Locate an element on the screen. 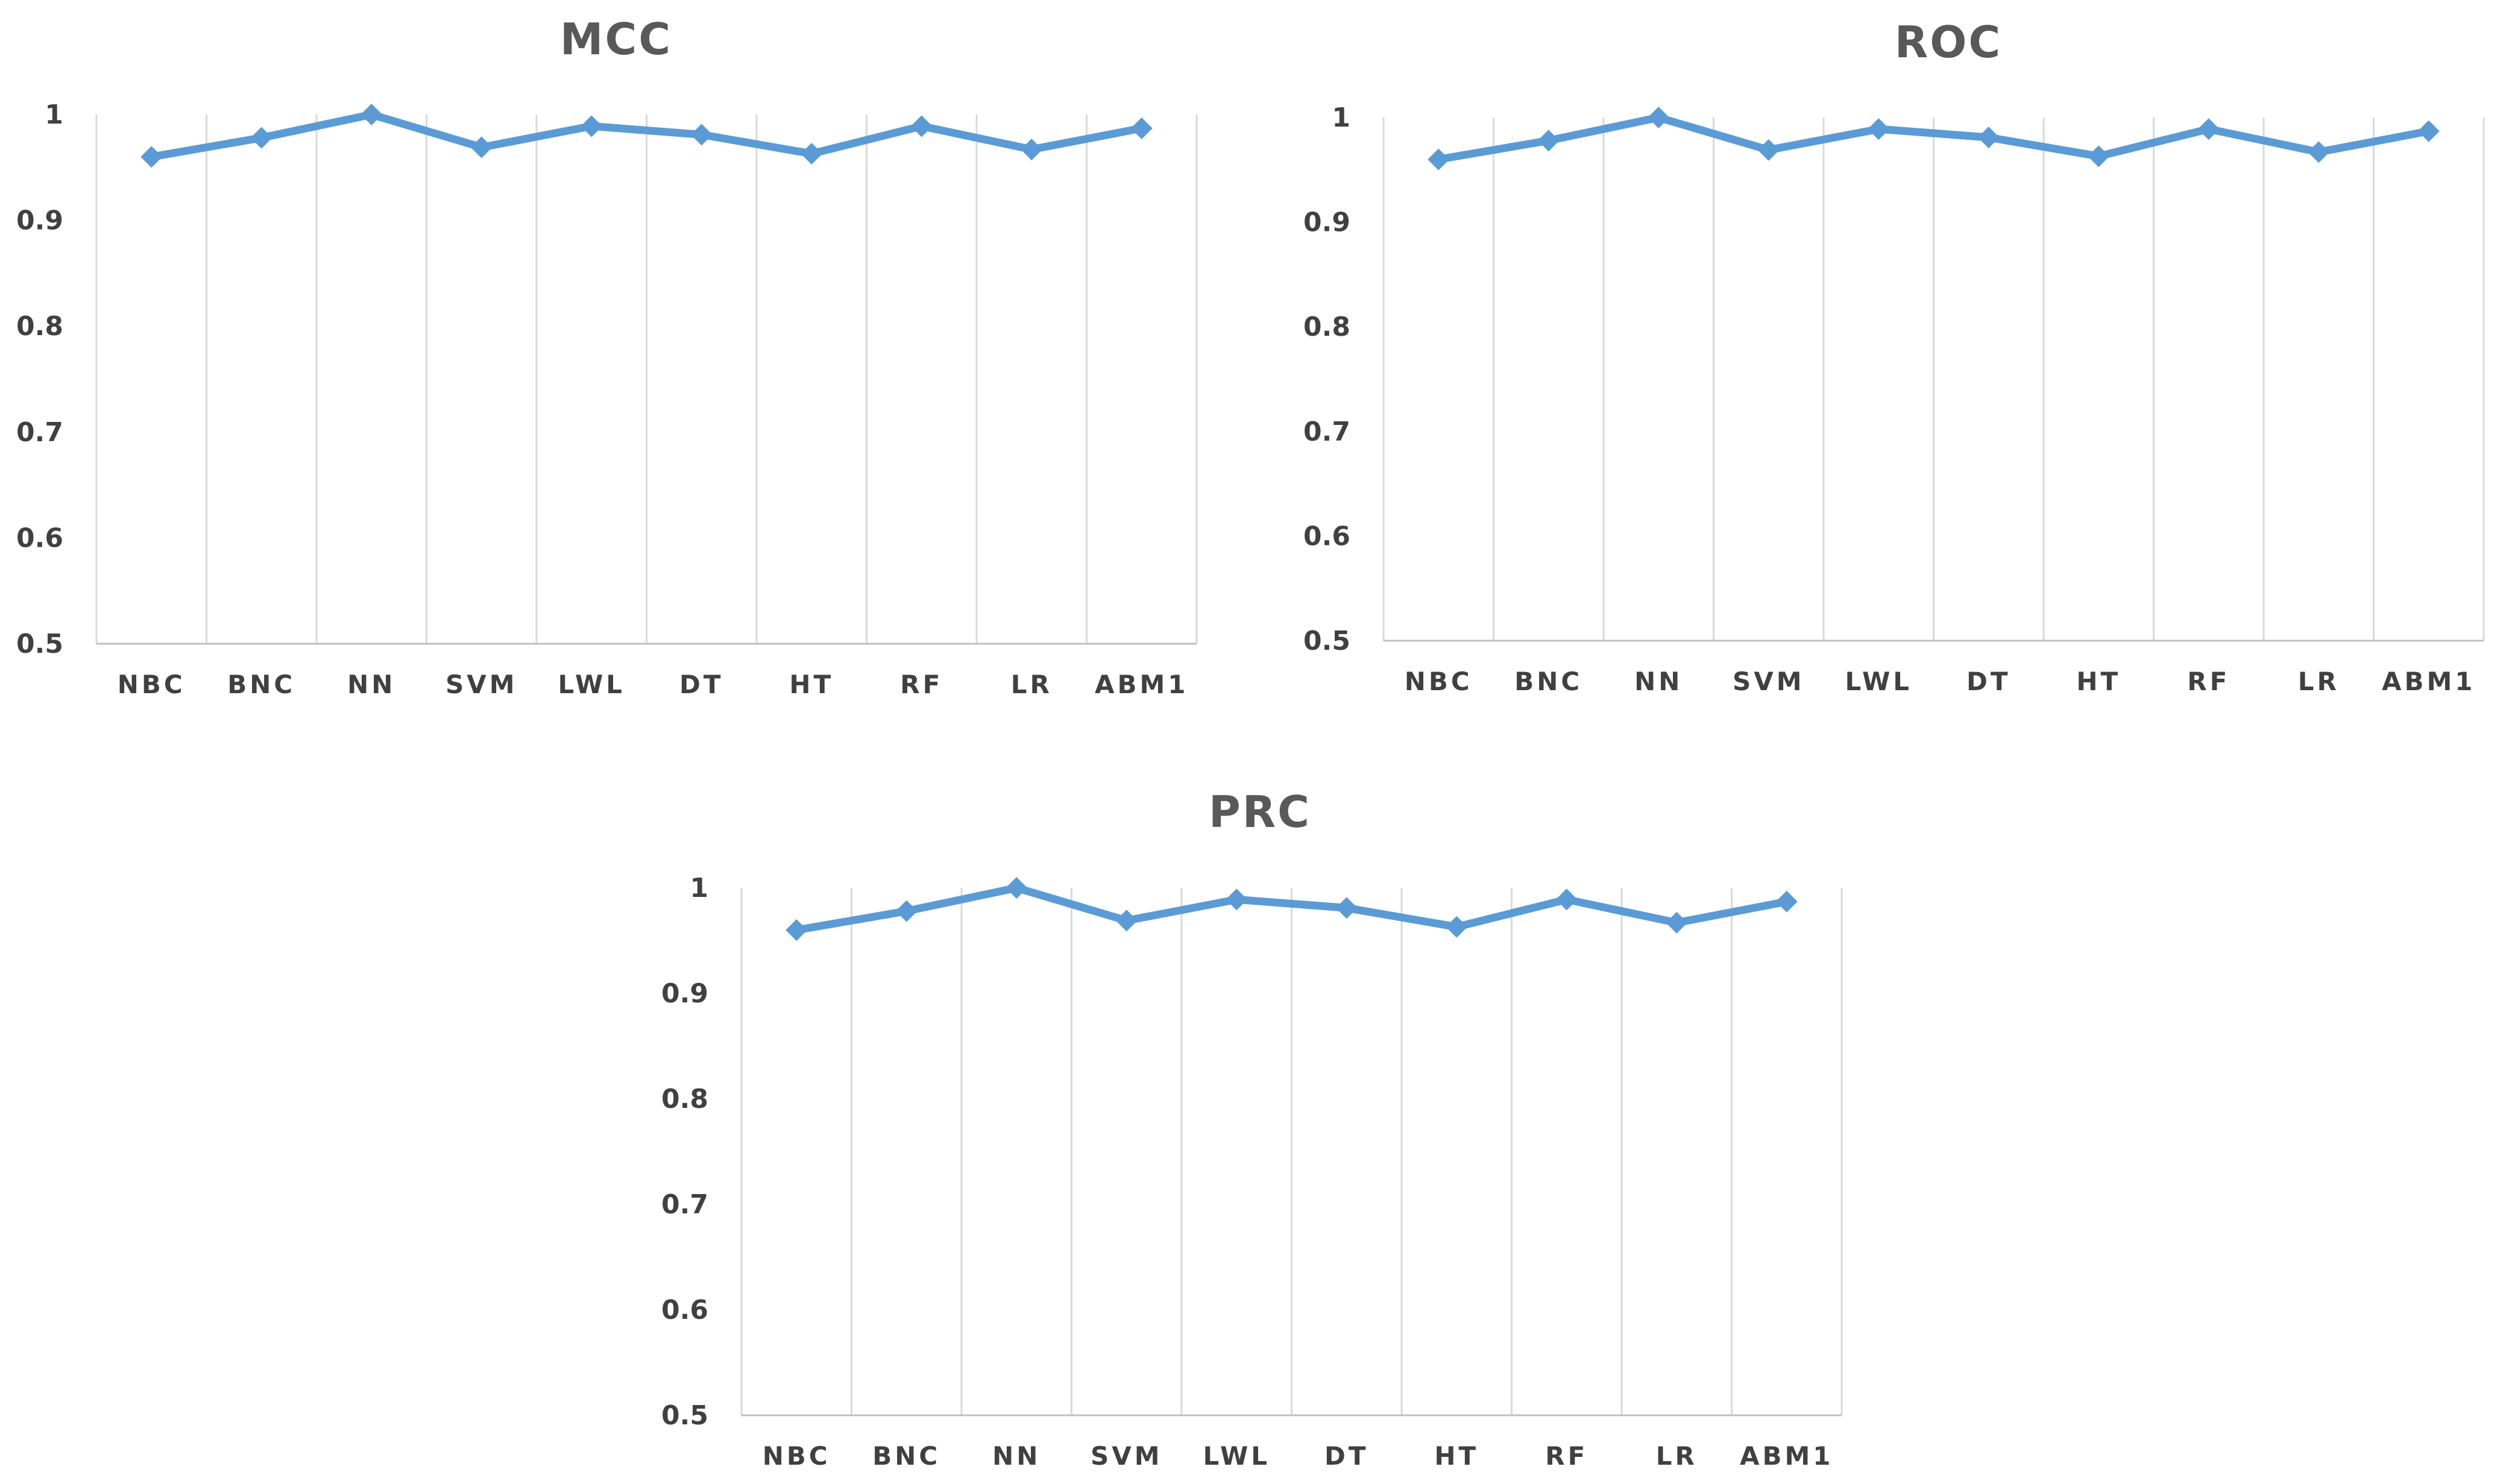 This screenshot has height=1484, width=2503. mcc-y-tick-label: 0.8 is located at coordinates (39, 326).